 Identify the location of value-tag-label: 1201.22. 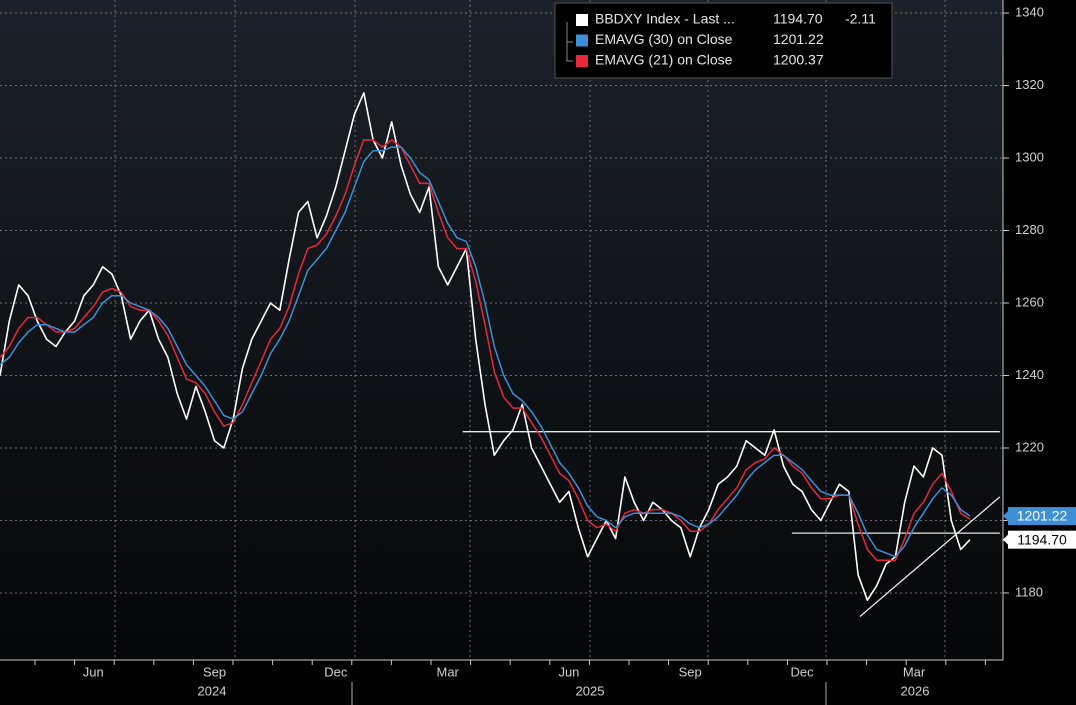
(1042, 516).